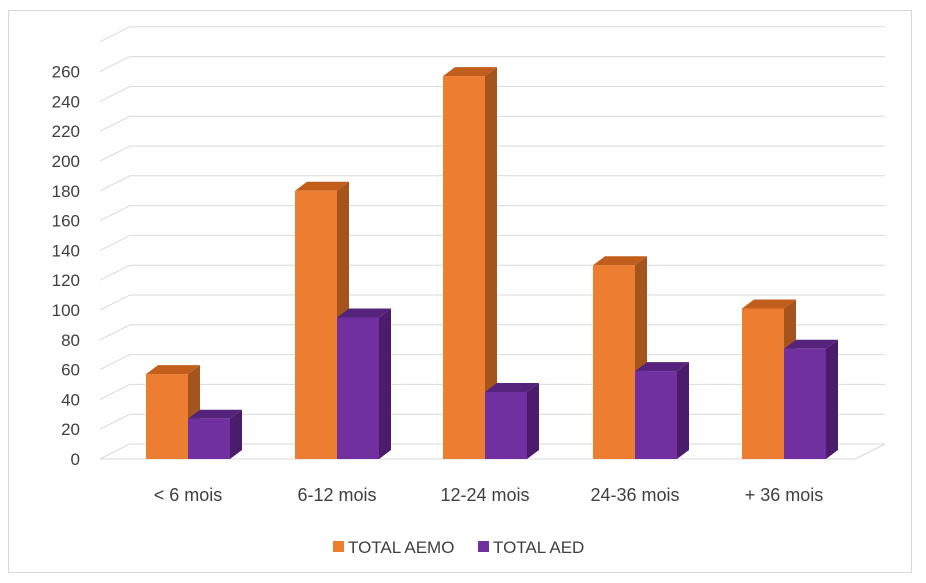  I want to click on legend-label: TOTAL AED, so click(538, 547).